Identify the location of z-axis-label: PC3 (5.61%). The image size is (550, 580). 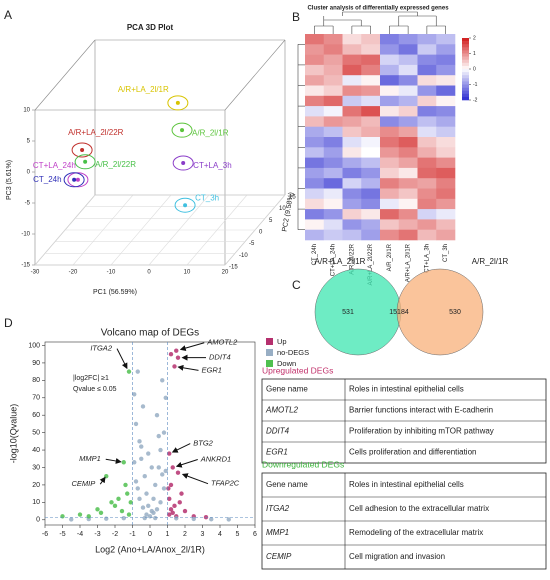
(9, 180).